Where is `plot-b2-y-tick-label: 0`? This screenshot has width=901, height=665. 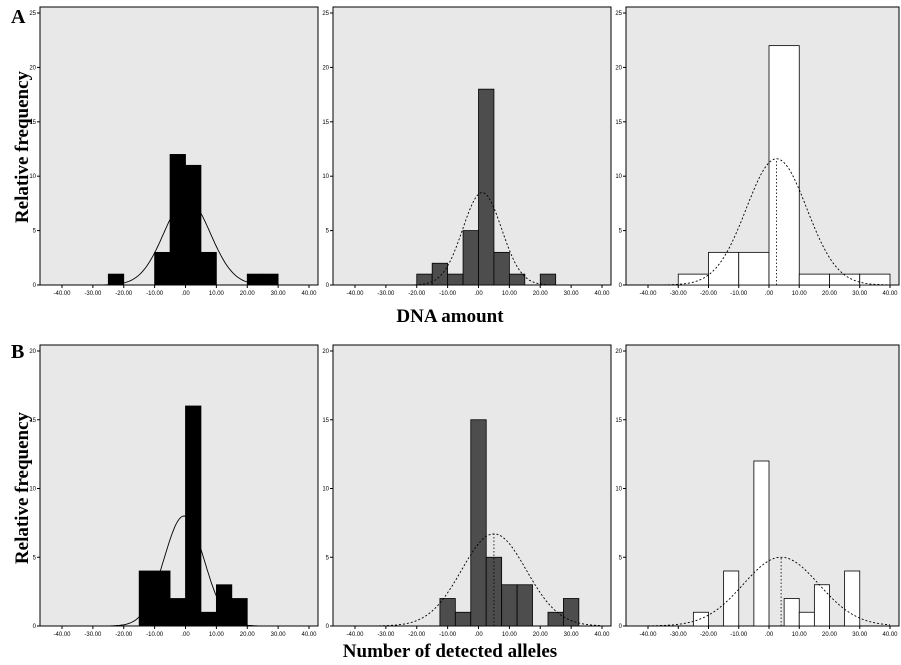 plot-b2-y-tick-label: 0 is located at coordinates (328, 627).